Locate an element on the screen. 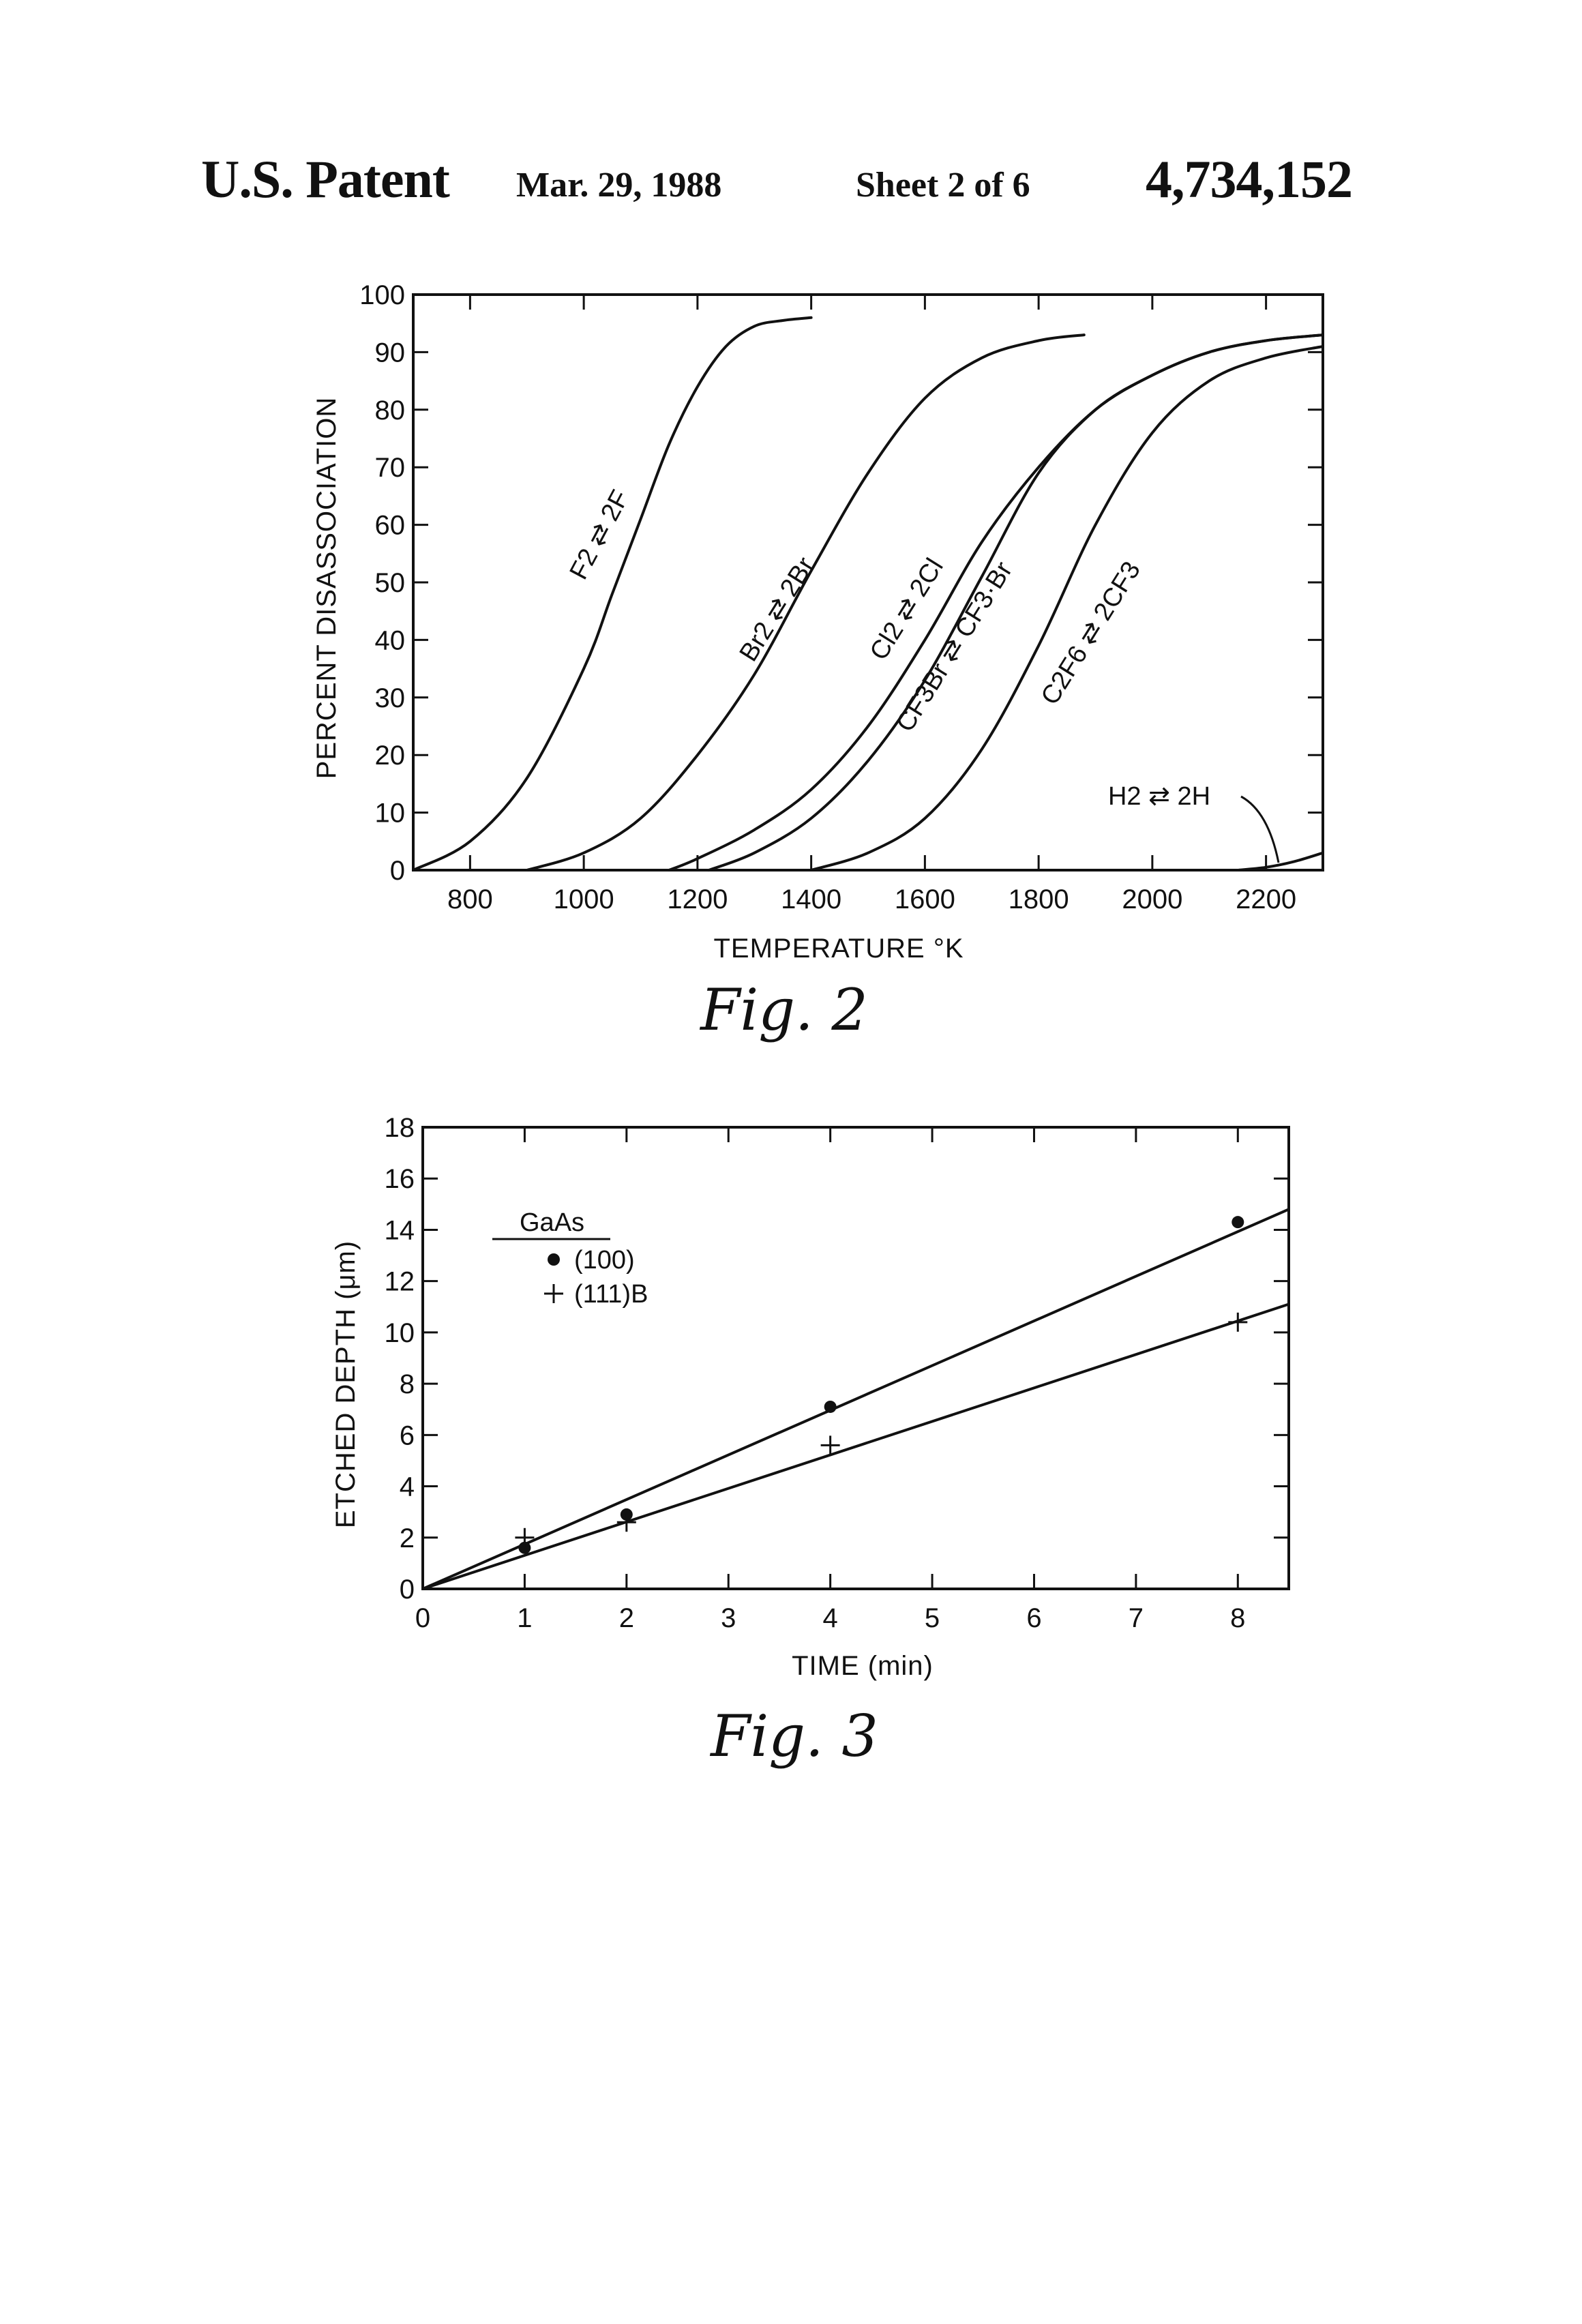  fig2-x-tick-label: 1800 is located at coordinates (1039, 899).